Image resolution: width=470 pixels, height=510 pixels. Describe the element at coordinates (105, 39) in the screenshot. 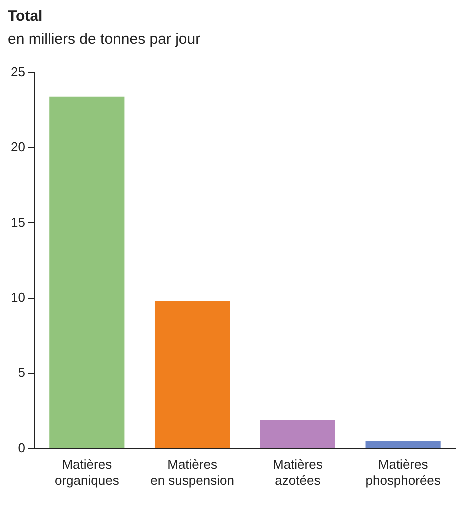

I see `chart-subtitle: en milliers de tonnes par jour` at that location.